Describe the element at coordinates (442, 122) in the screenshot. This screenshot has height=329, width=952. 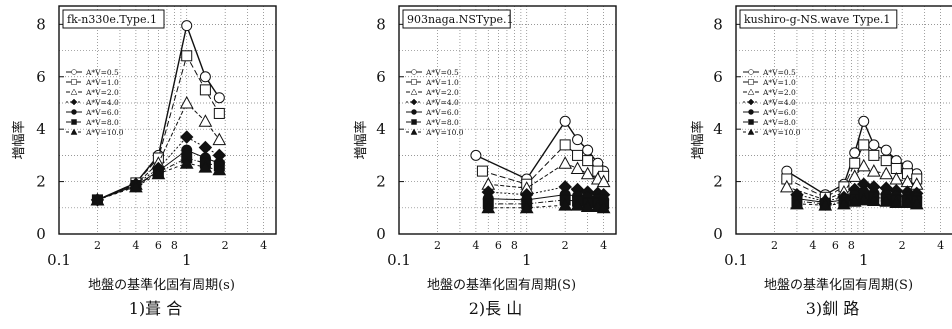
I see `legend-entry: A*V=8.0` at that location.